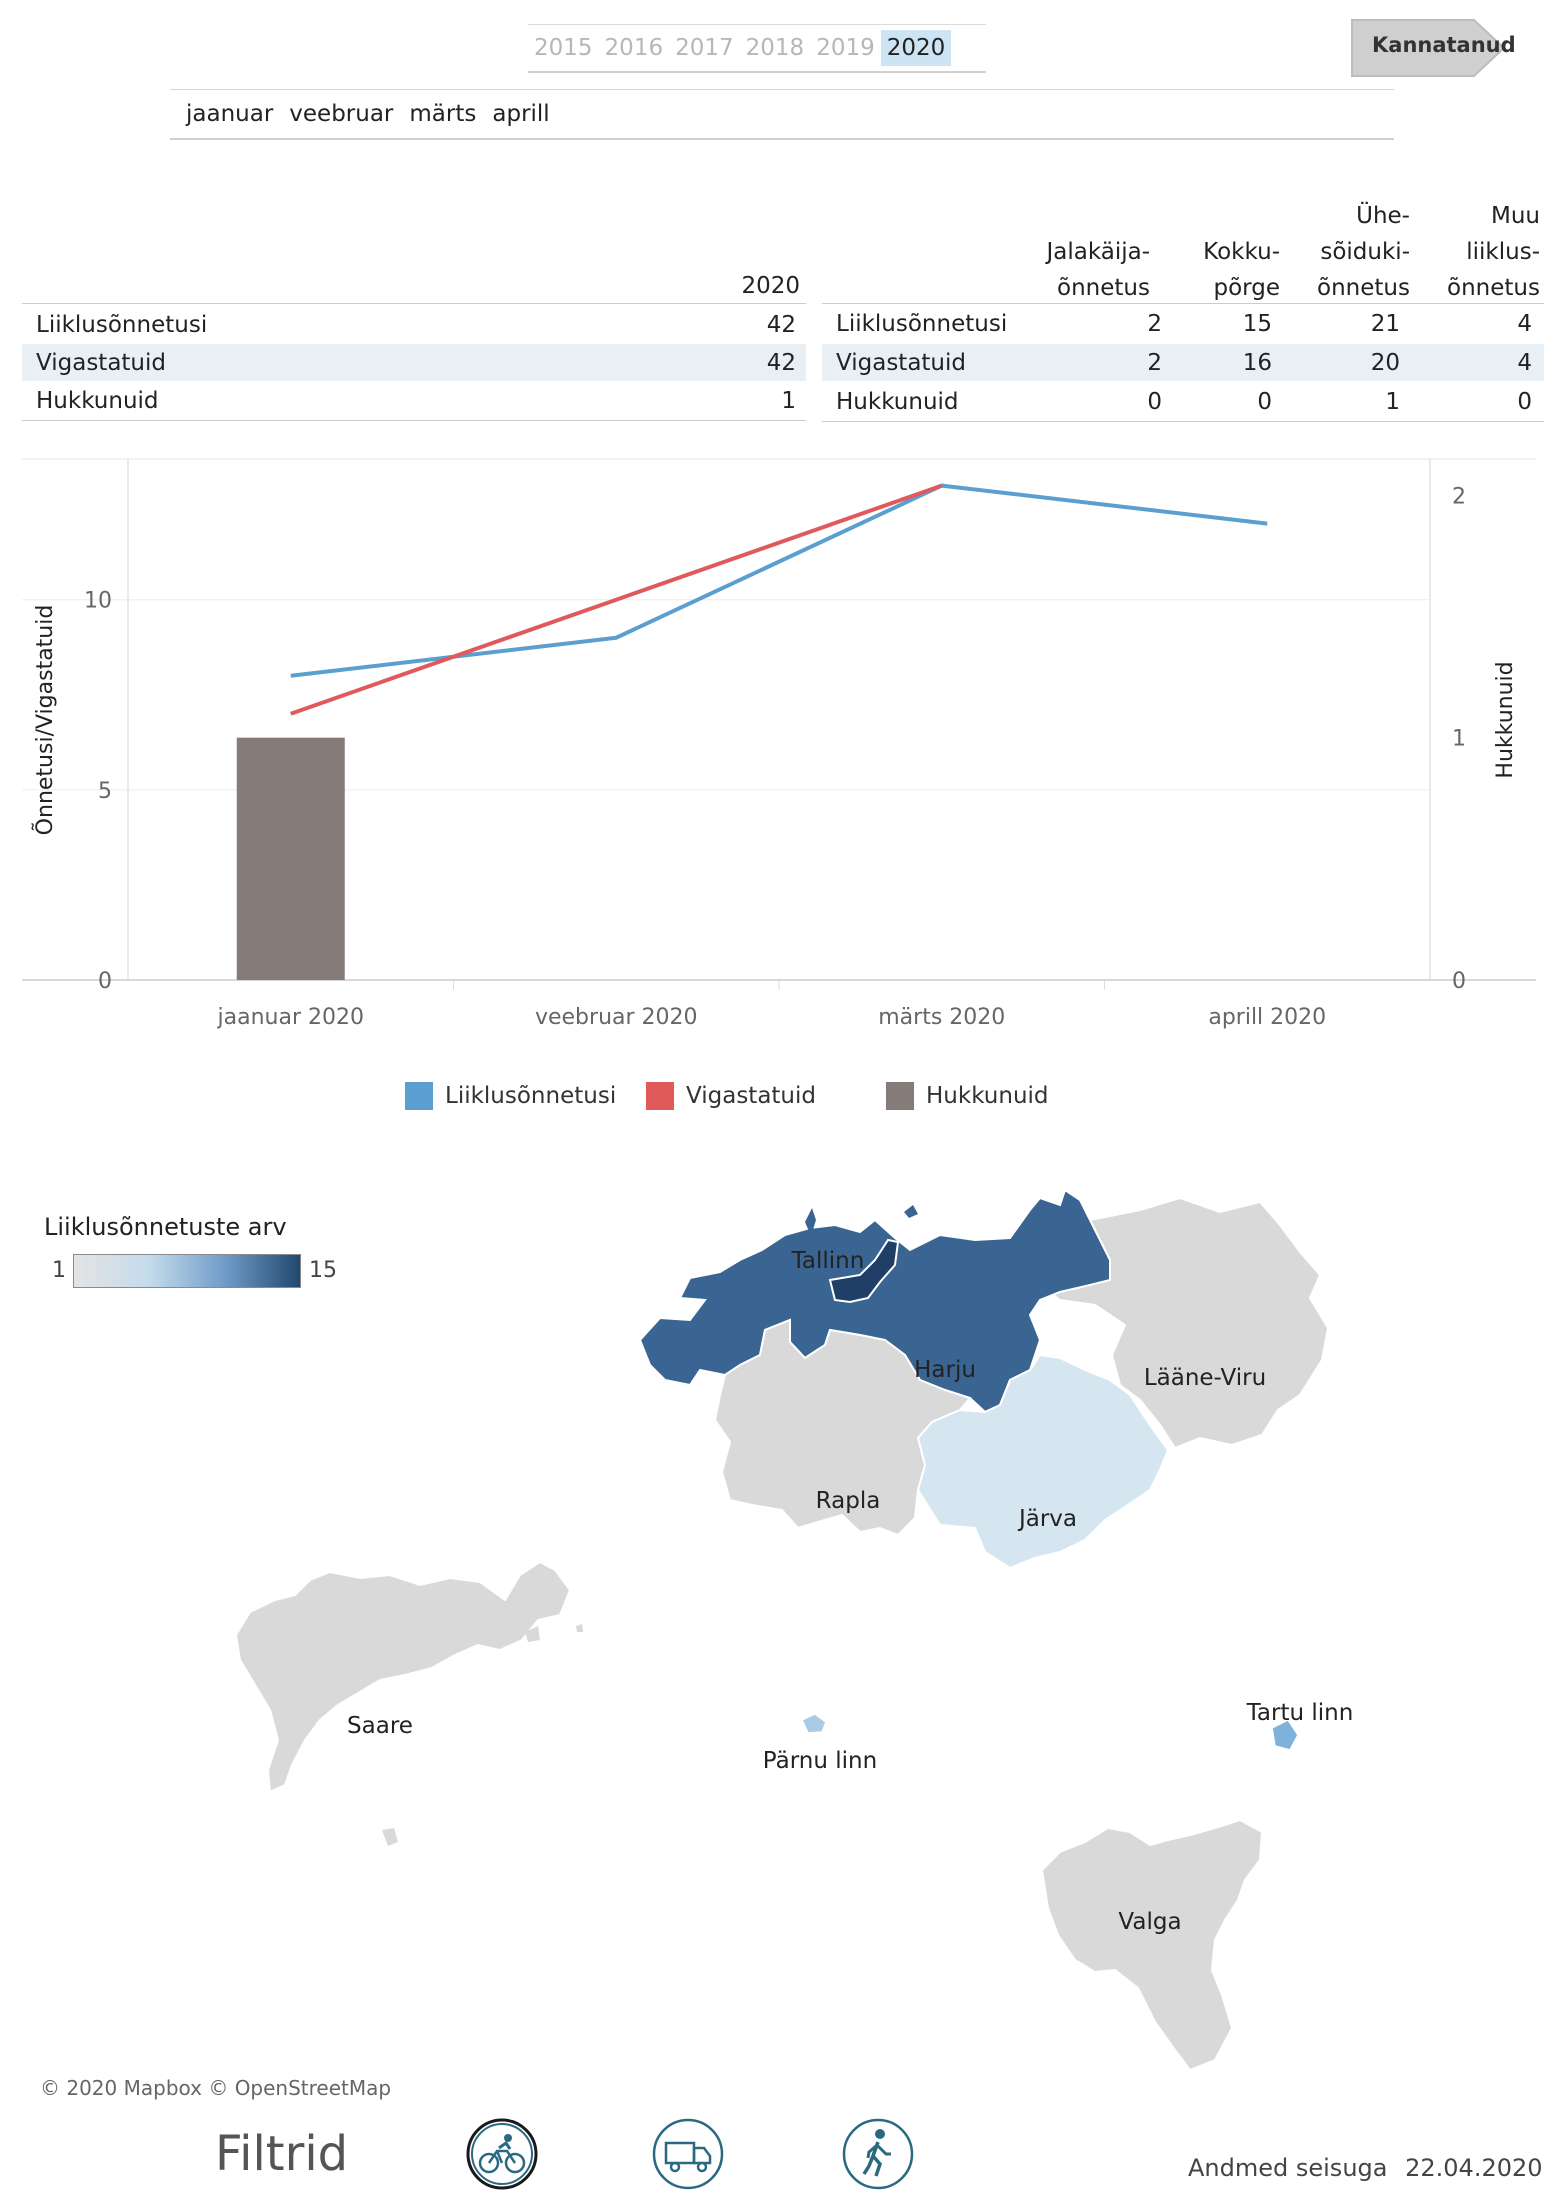  I want to click on truck-icon, so click(688, 2154).